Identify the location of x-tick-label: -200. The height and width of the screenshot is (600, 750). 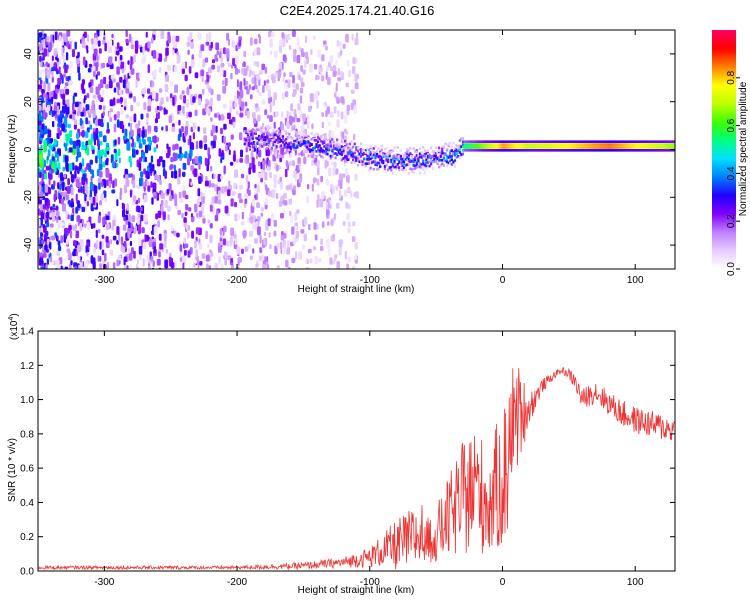
(237, 582).